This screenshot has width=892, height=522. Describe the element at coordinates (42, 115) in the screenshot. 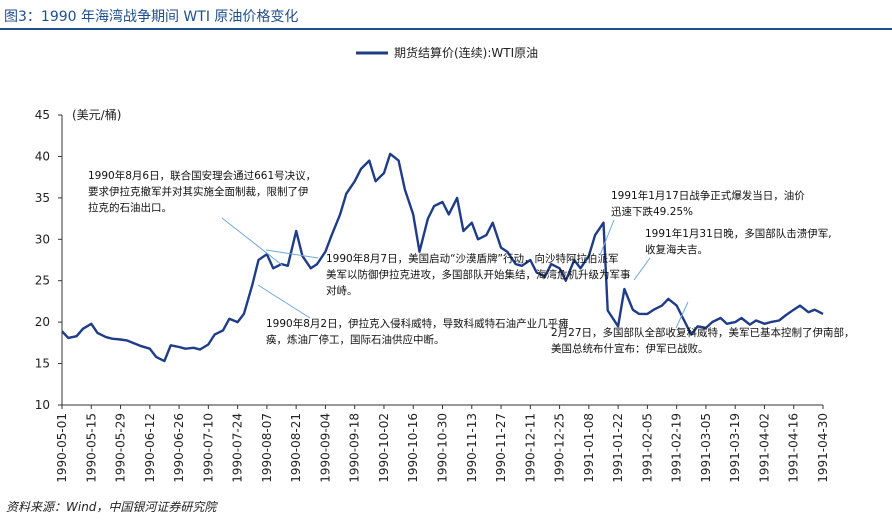

I see `y-tick-label: 45` at that location.